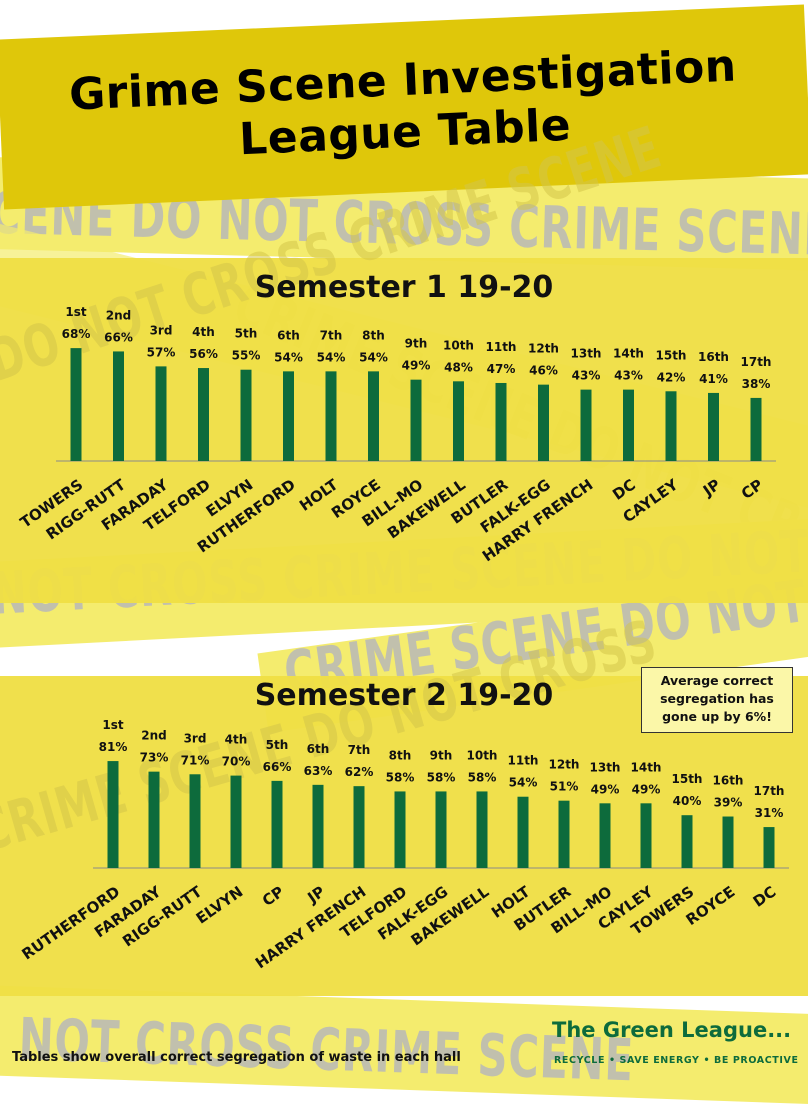  What do you see at coordinates (359, 772) in the screenshot?
I see `value-label: 62%` at bounding box center [359, 772].